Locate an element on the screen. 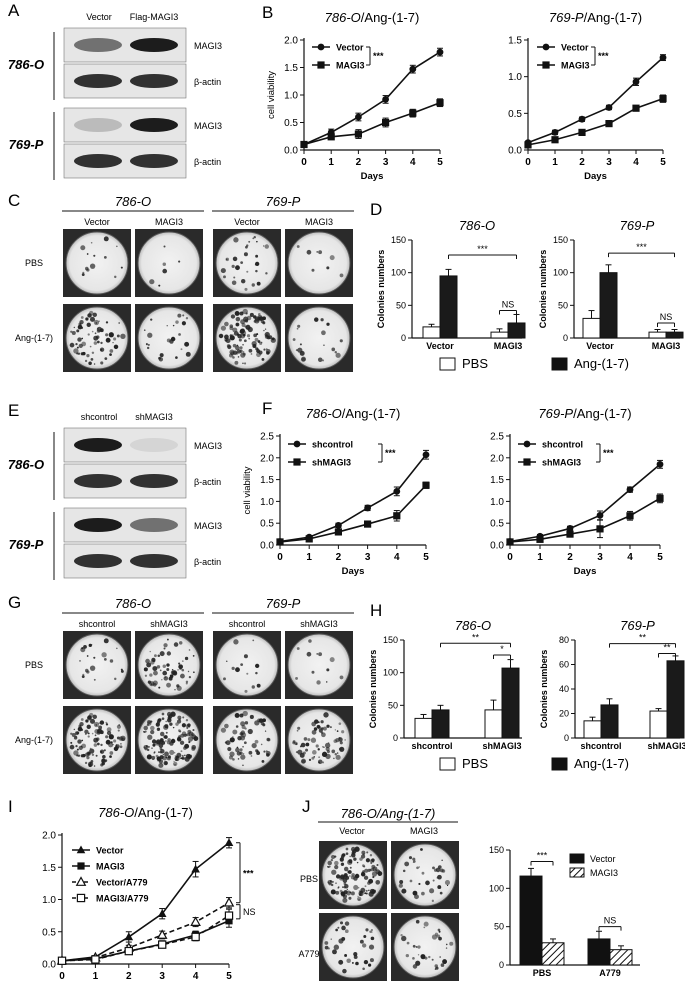  culture-dish is located at coordinates (97, 338).